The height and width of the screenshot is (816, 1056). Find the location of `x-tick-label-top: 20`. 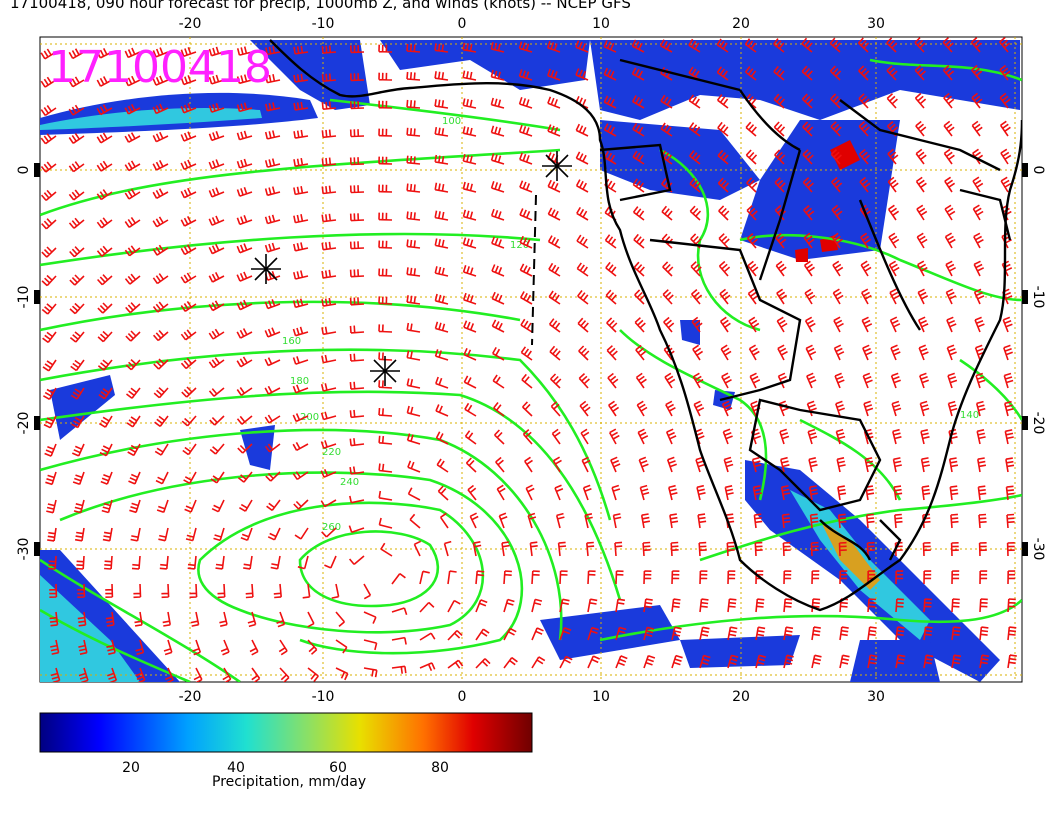

x-tick-label-top: 20 is located at coordinates (741, 24).